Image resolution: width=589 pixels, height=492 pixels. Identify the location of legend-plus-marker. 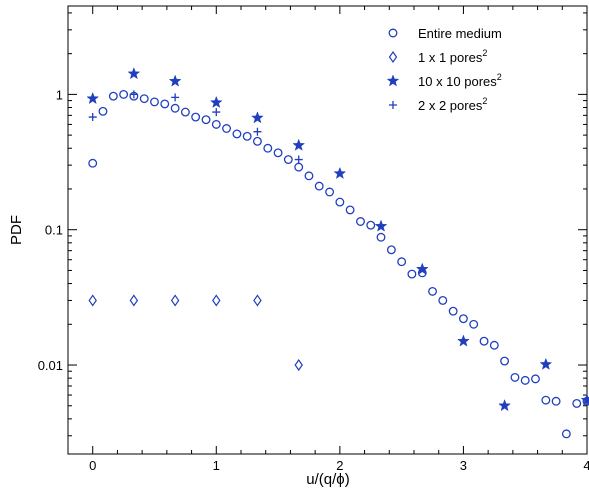
(393, 105).